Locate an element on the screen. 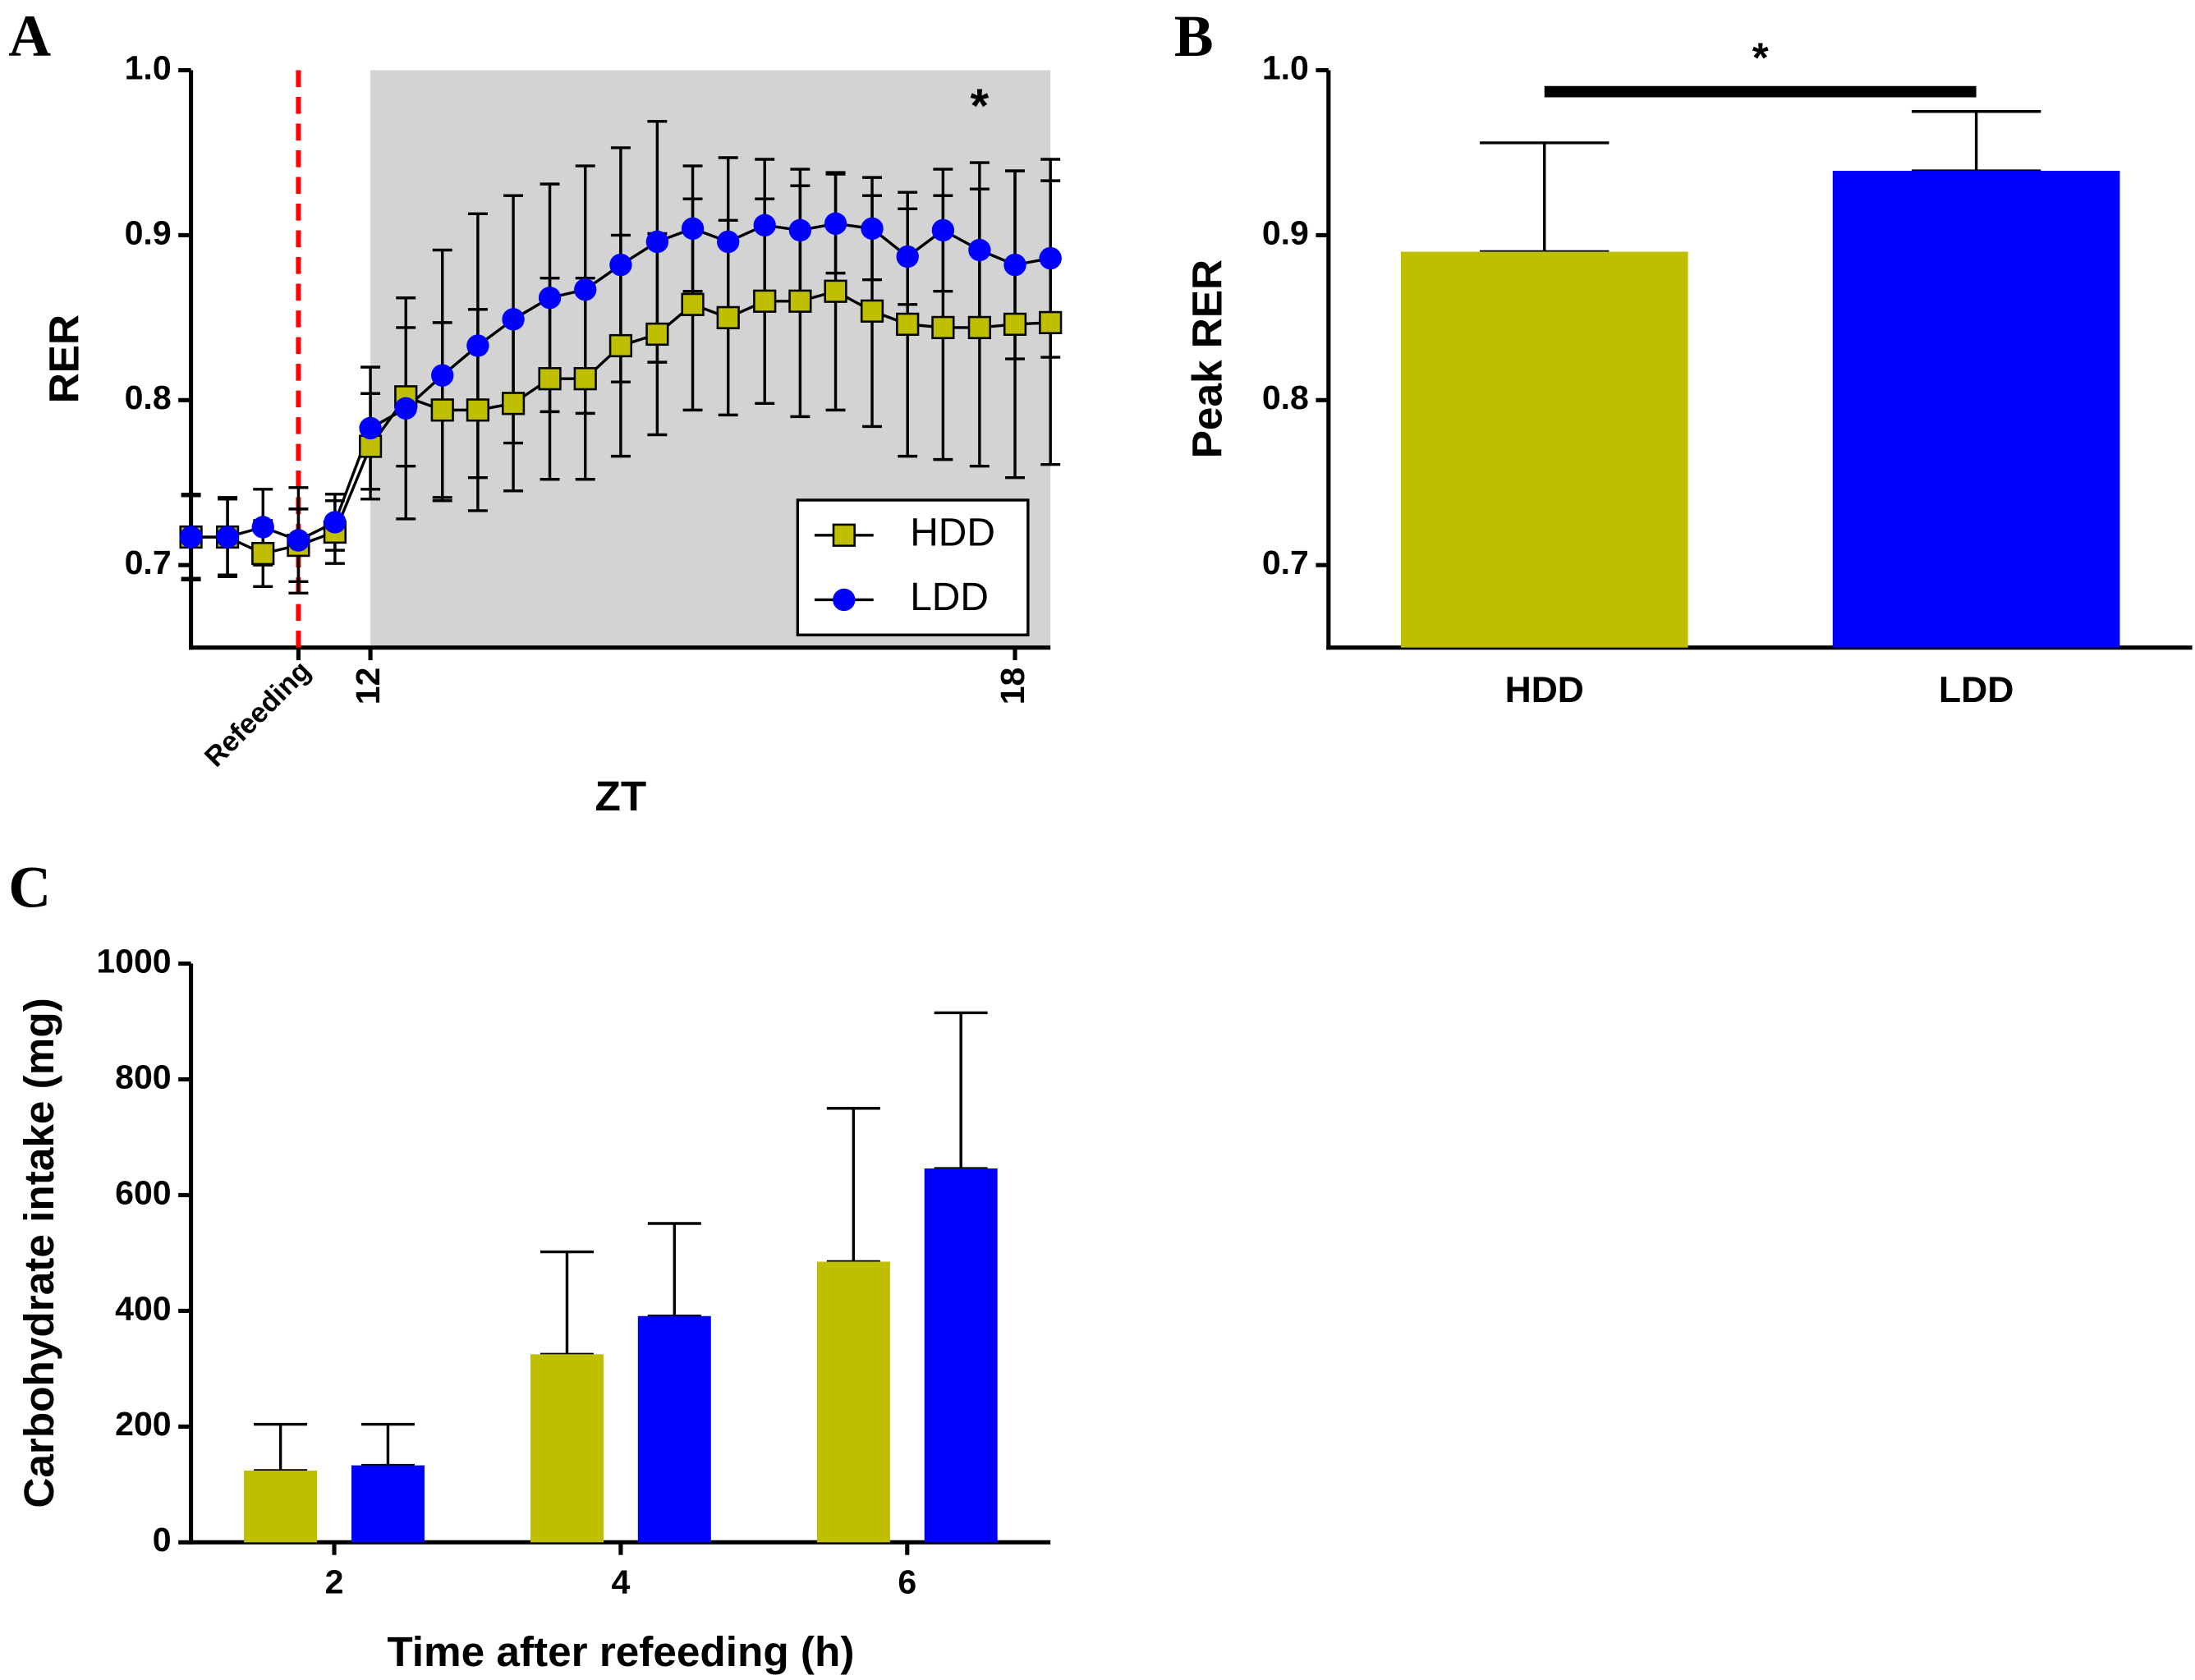 Image resolution: width=2195 pixels, height=1680 pixels. y-tick-label: 800 is located at coordinates (143, 1076).